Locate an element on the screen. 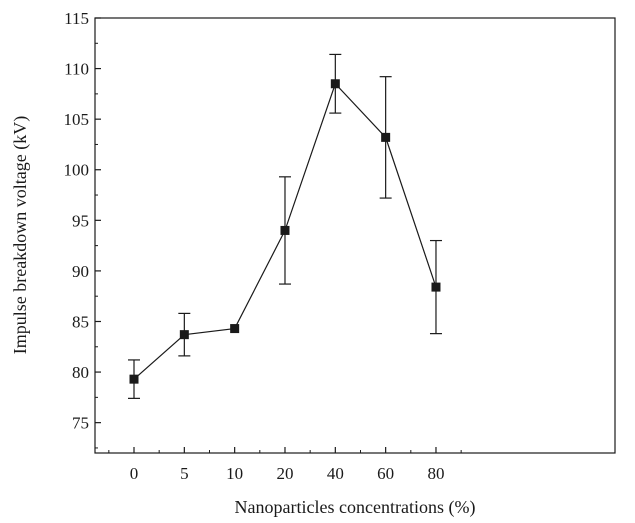  x-tick-label-20: 20 is located at coordinates (284, 473).